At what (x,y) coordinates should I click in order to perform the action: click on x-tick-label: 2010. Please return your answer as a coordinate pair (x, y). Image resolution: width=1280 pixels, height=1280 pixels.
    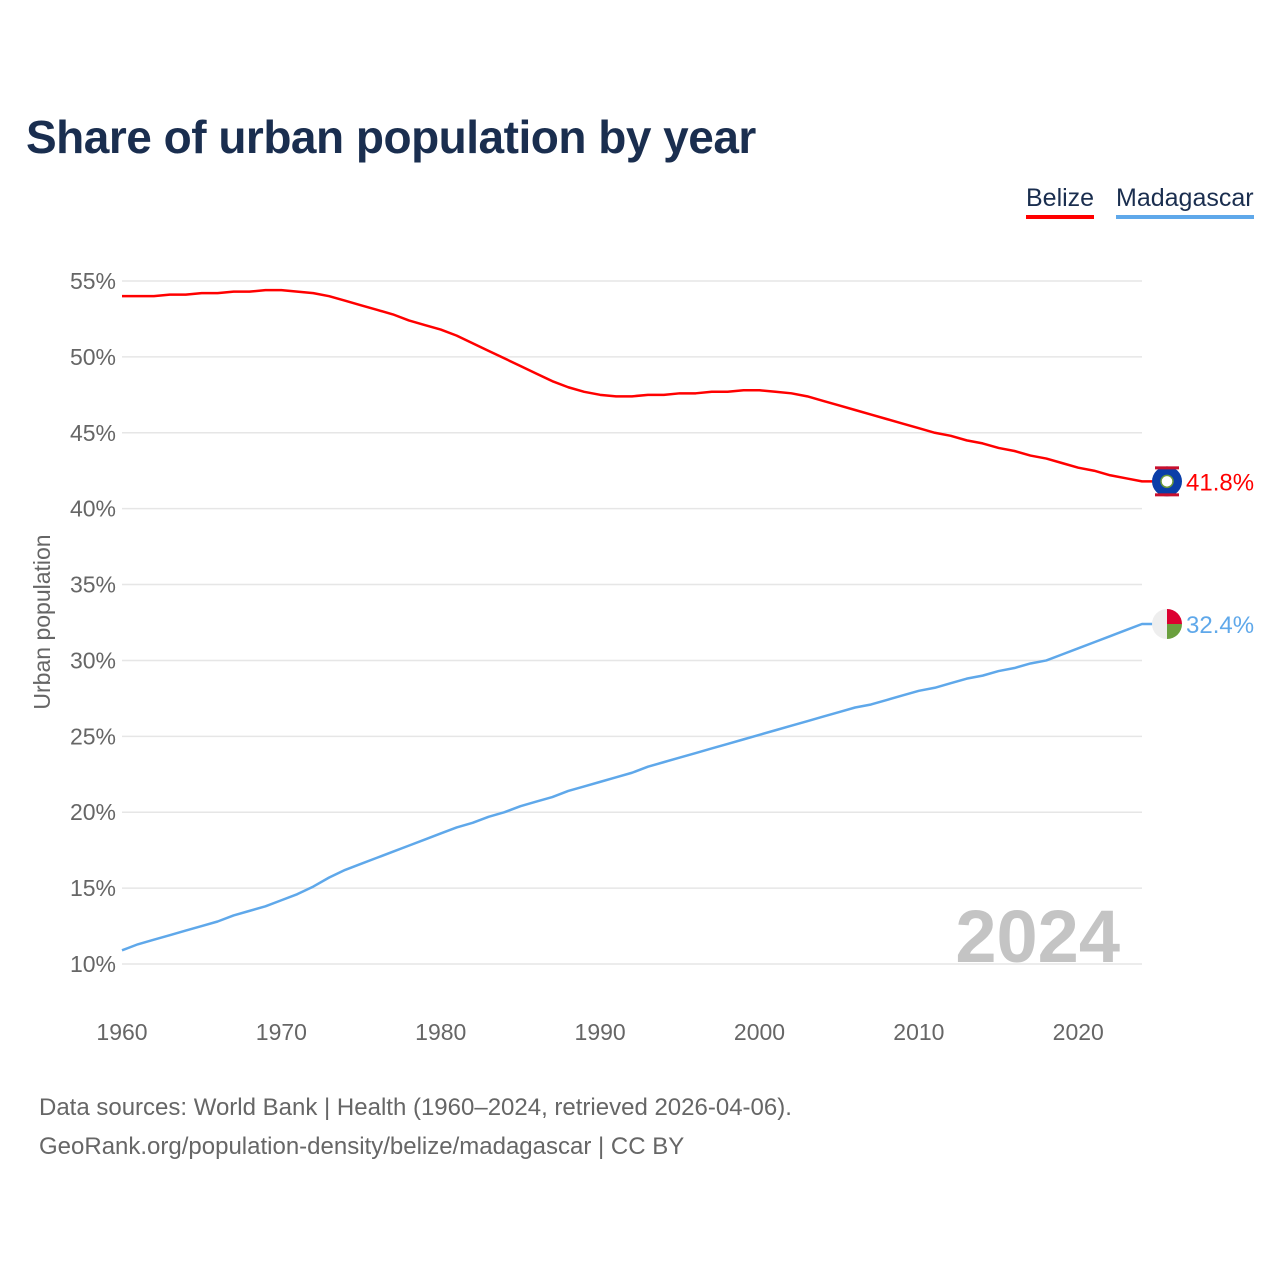
    Looking at the image, I should click on (918, 1032).